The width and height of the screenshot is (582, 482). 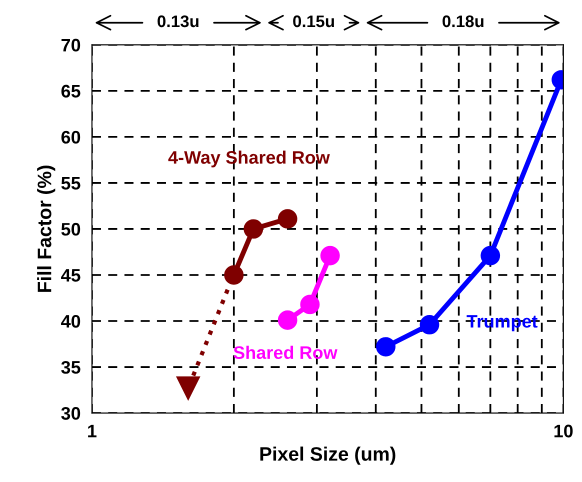 What do you see at coordinates (70, 367) in the screenshot?
I see `y-tick-label: 35` at bounding box center [70, 367].